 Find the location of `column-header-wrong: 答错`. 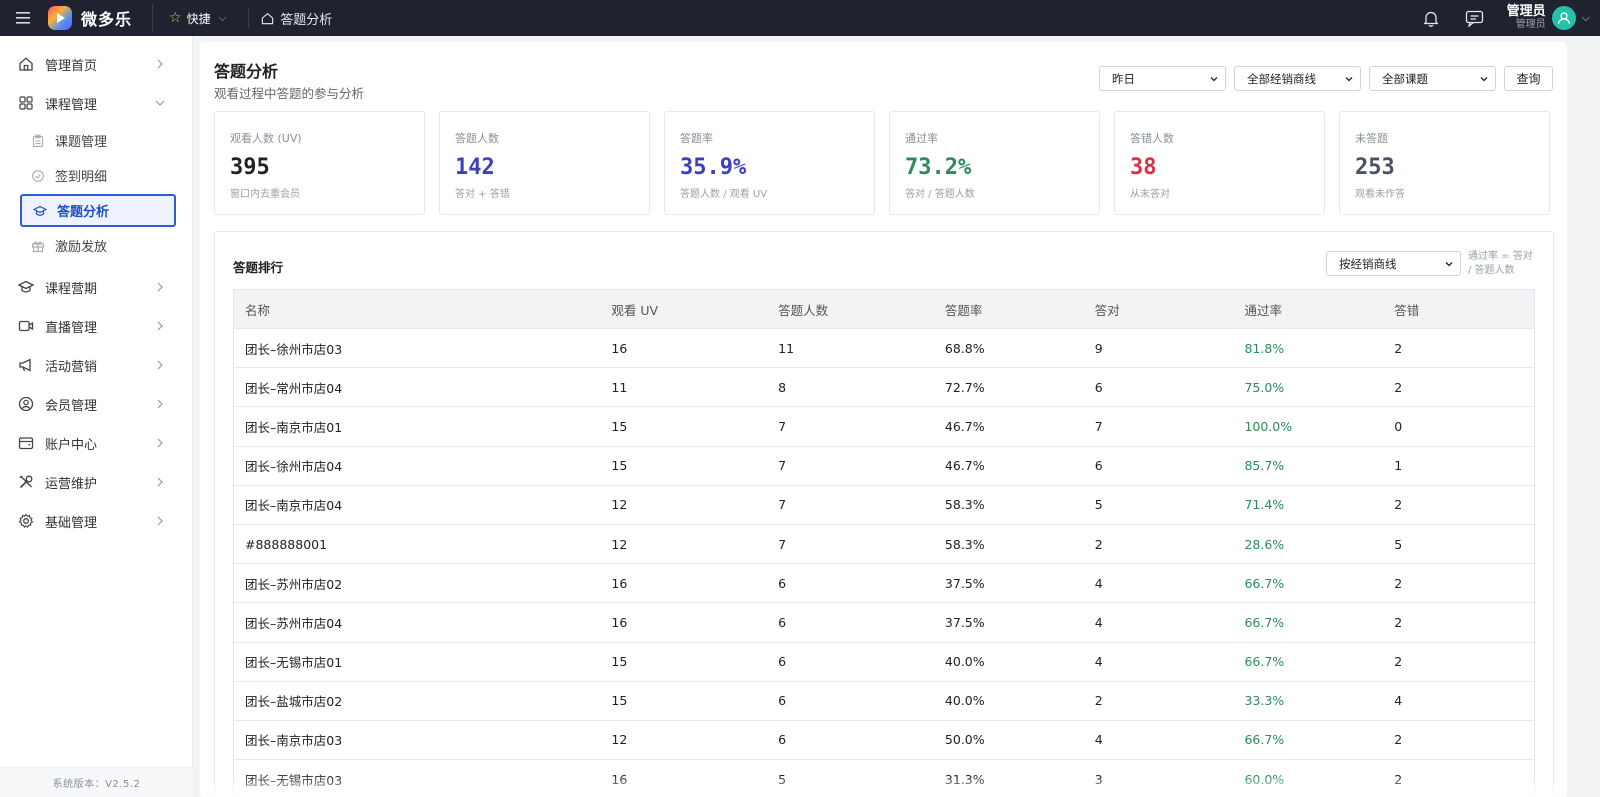

column-header-wrong: 答错 is located at coordinates (1407, 310).